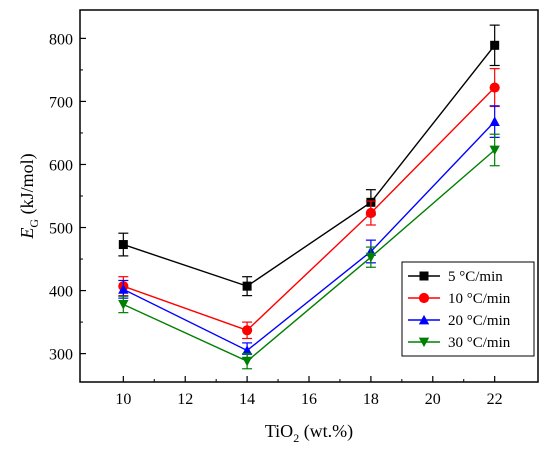 The height and width of the screenshot is (450, 550). What do you see at coordinates (61, 102) in the screenshot?
I see `y-tick-label: 700` at bounding box center [61, 102].